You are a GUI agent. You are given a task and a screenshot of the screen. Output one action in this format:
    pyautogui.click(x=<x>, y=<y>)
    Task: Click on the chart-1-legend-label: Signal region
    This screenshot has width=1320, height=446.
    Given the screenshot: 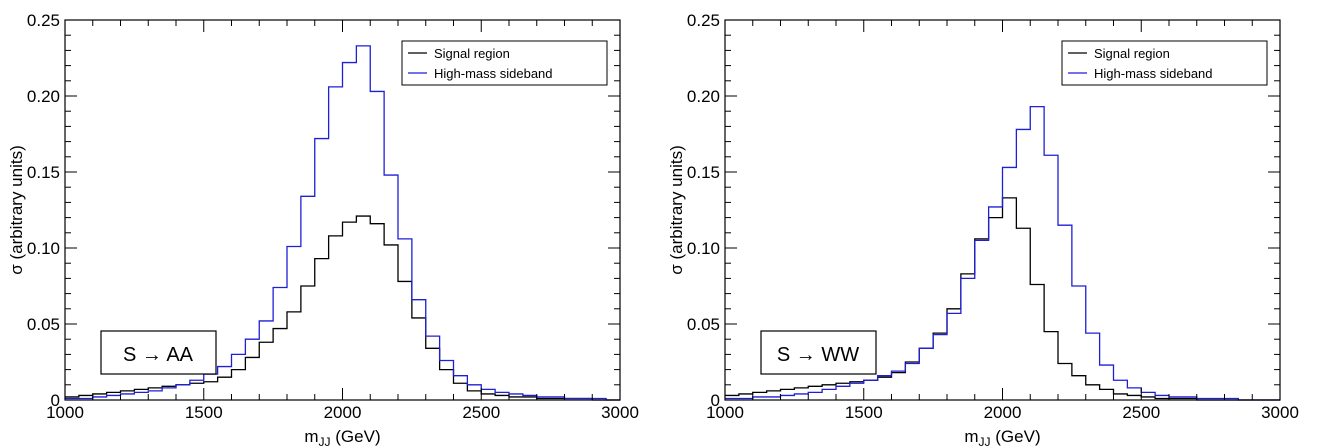 What is the action you would take?
    pyautogui.click(x=1132, y=53)
    